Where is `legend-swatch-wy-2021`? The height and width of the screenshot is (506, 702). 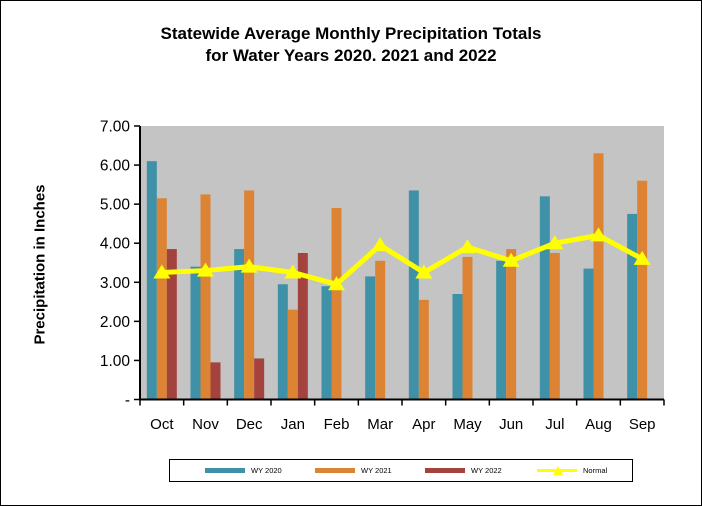
legend-swatch-wy-2021 is located at coordinates (335, 470).